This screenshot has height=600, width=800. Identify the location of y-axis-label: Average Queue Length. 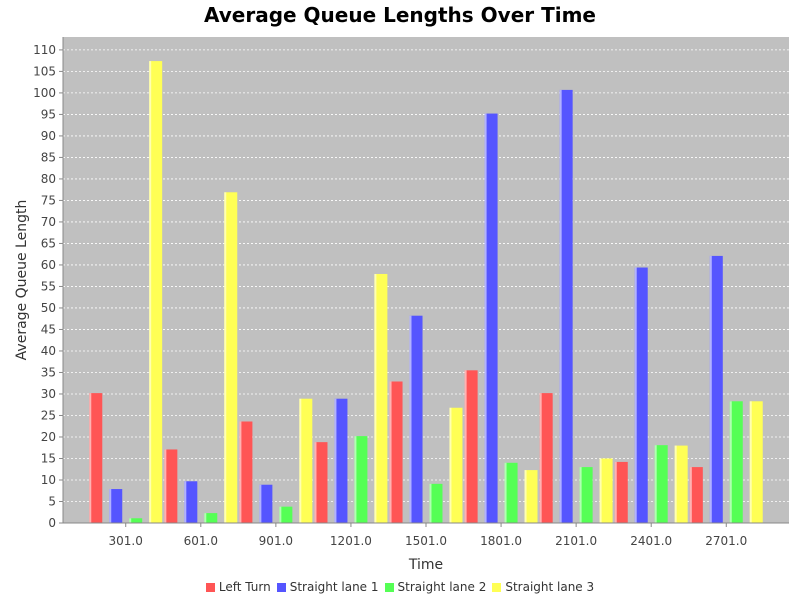
(22, 280).